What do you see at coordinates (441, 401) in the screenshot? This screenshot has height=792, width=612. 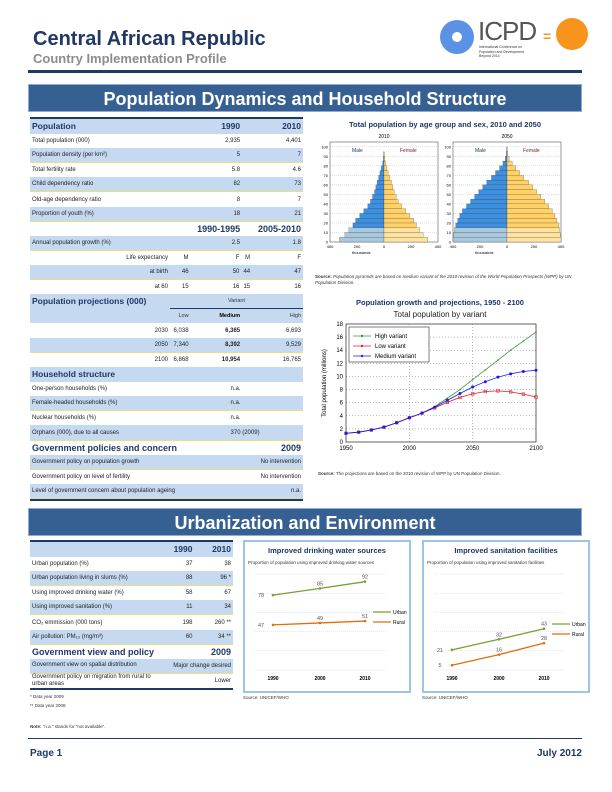 I see `series-line` at bounding box center [441, 401].